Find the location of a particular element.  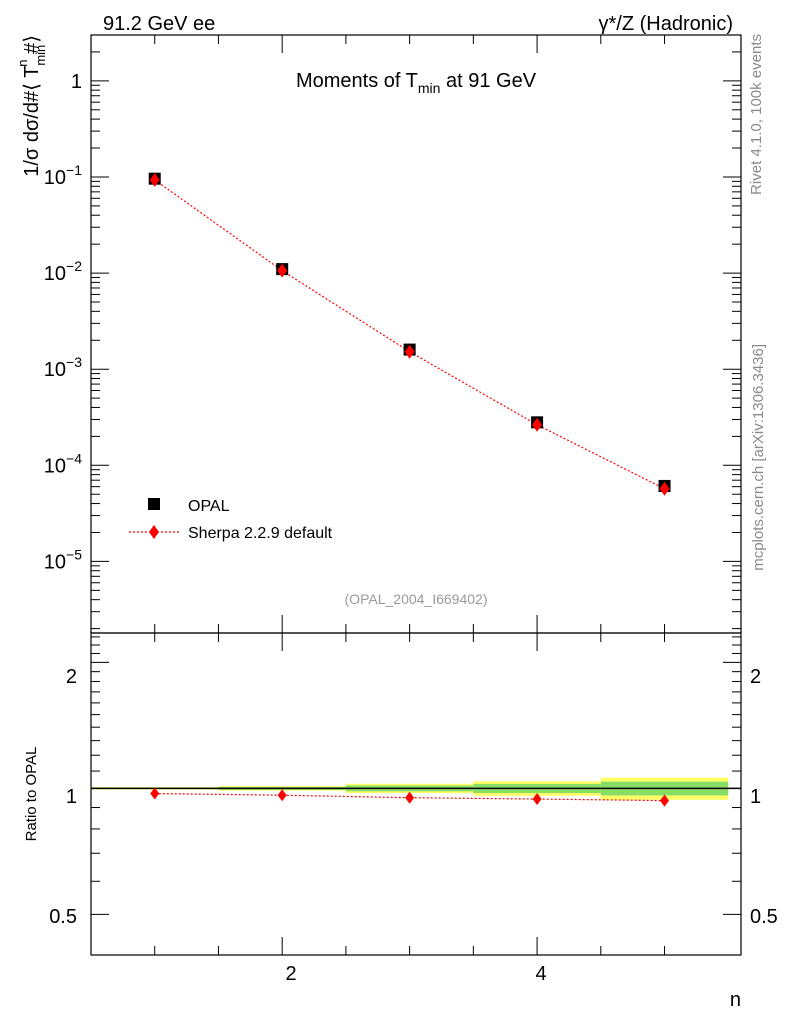

sherpa-ratio-line is located at coordinates (409, 797).